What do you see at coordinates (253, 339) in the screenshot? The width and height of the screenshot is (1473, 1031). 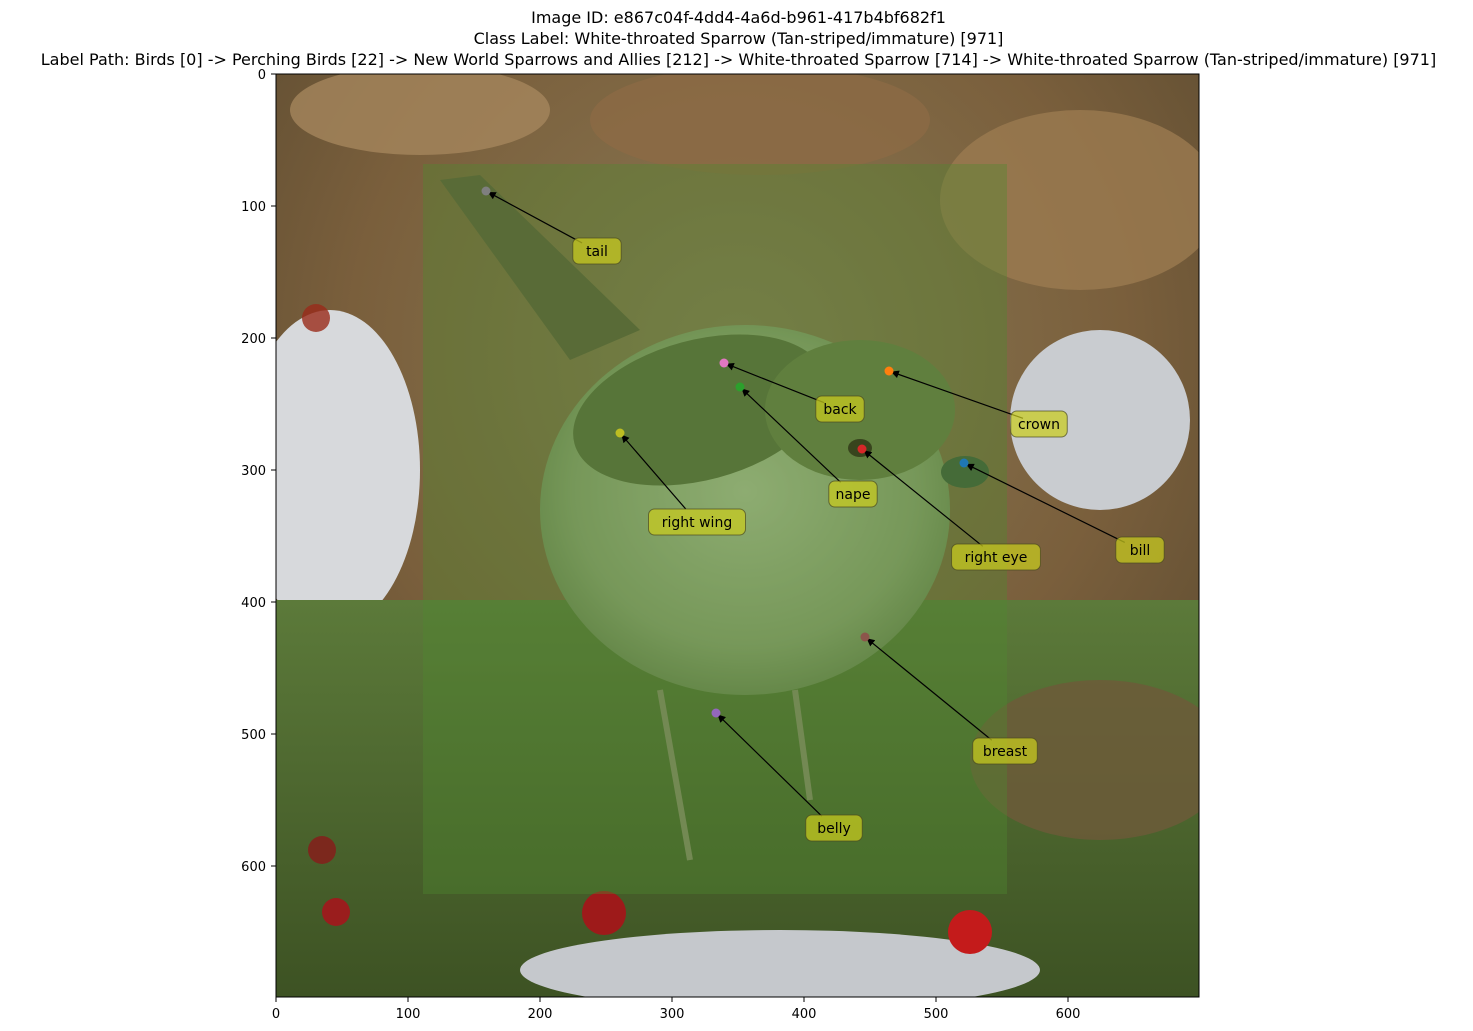 I see `y-tick-label: 200` at bounding box center [253, 339].